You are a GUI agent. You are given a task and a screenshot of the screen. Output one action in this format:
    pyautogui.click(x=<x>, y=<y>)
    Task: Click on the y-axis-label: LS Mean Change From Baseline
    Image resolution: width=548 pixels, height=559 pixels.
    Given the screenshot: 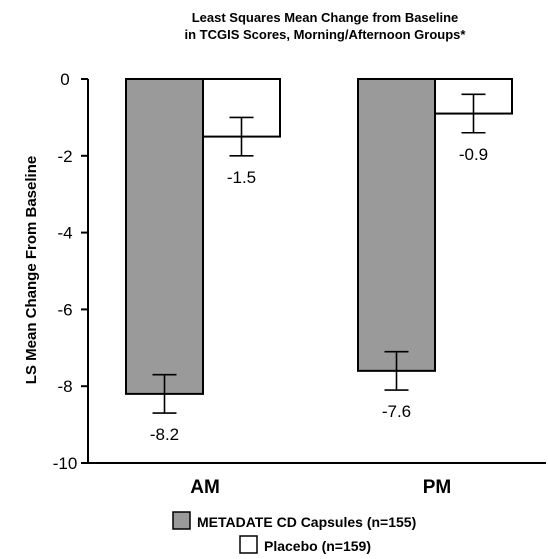 What is the action you would take?
    pyautogui.click(x=31, y=270)
    